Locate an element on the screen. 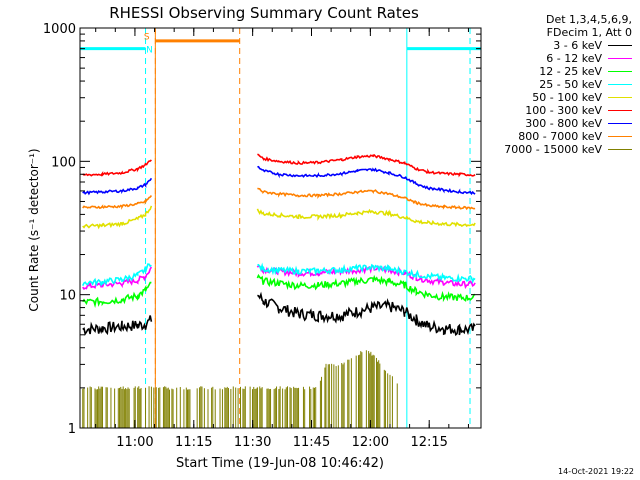 This screenshot has height=480, width=640. legend-item: 7000 - 15000 keV is located at coordinates (547, 149).